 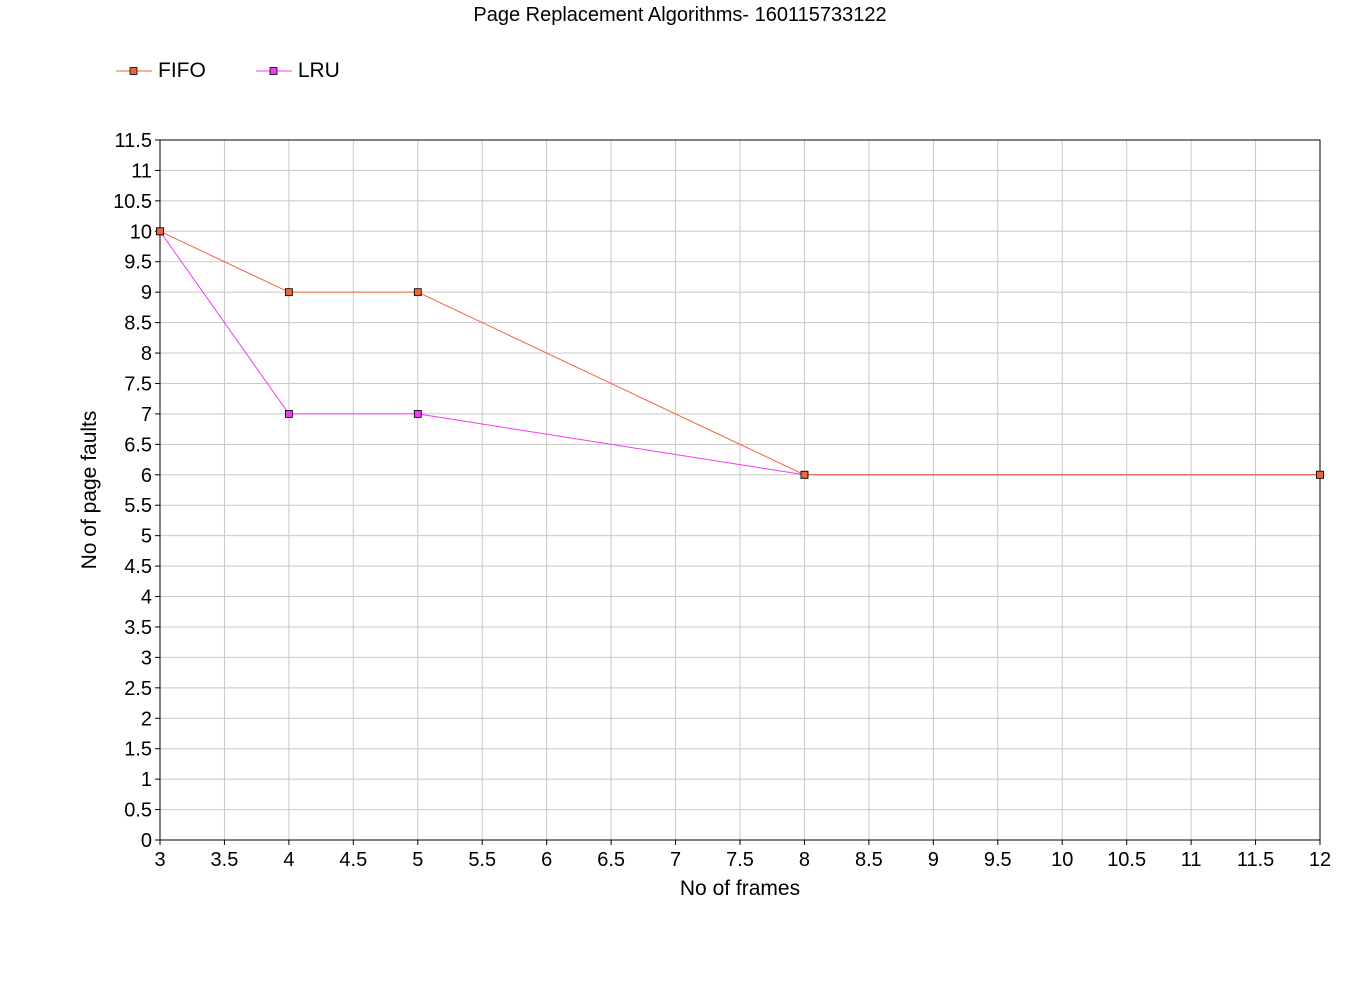 What do you see at coordinates (89, 490) in the screenshot?
I see `y-axis-label: No of page faults` at bounding box center [89, 490].